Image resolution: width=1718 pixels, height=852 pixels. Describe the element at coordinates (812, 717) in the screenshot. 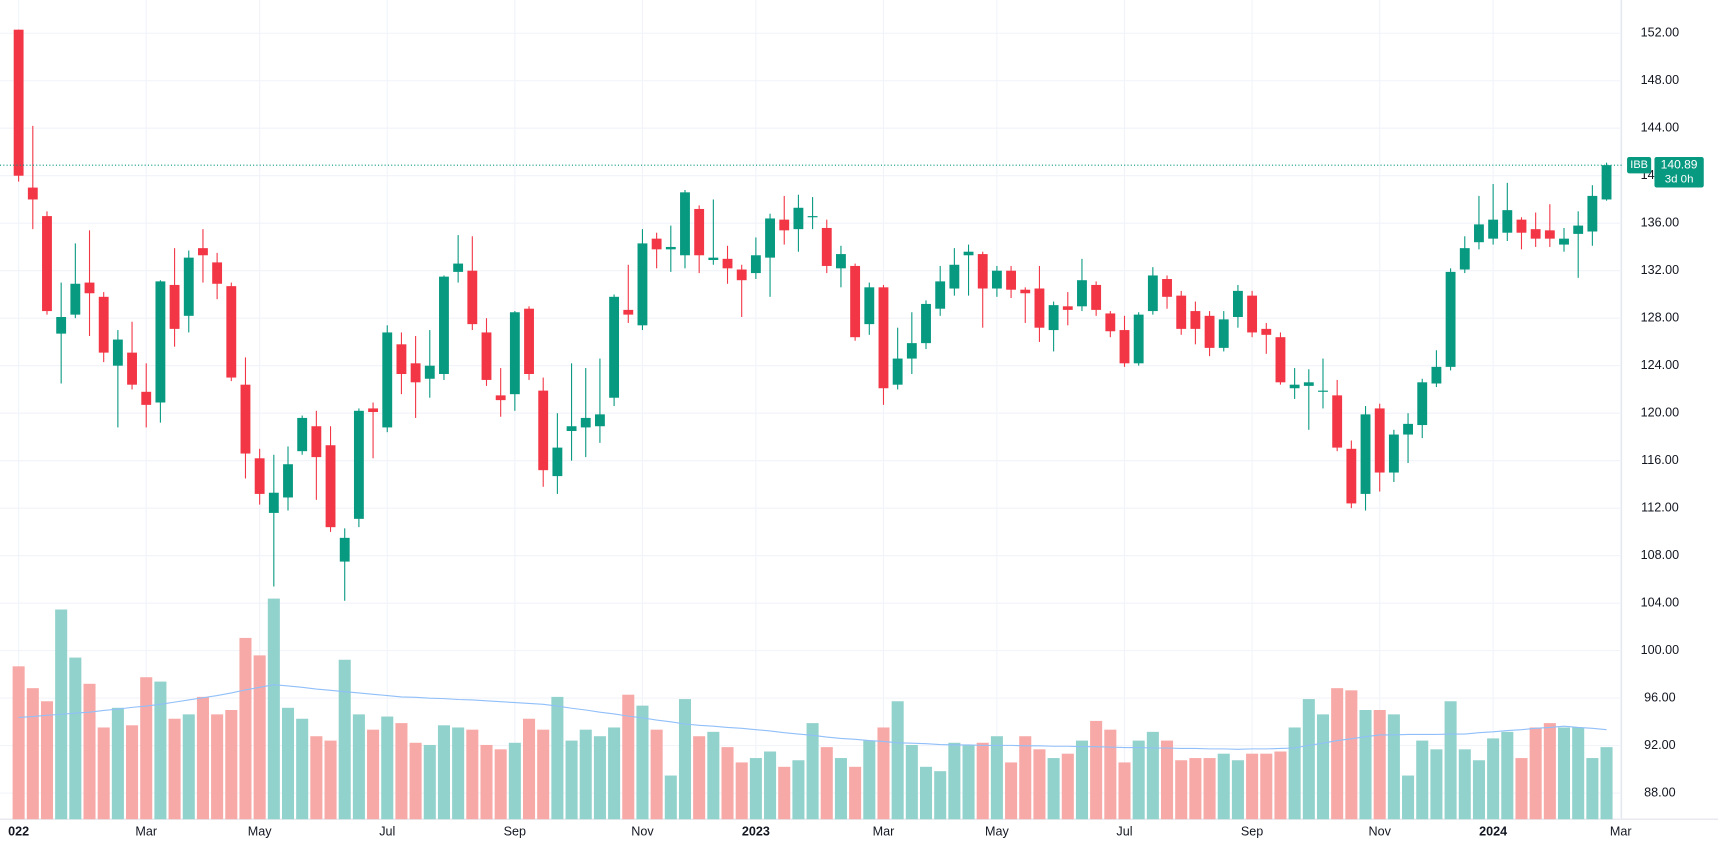

I see `volume-ma-line` at that location.